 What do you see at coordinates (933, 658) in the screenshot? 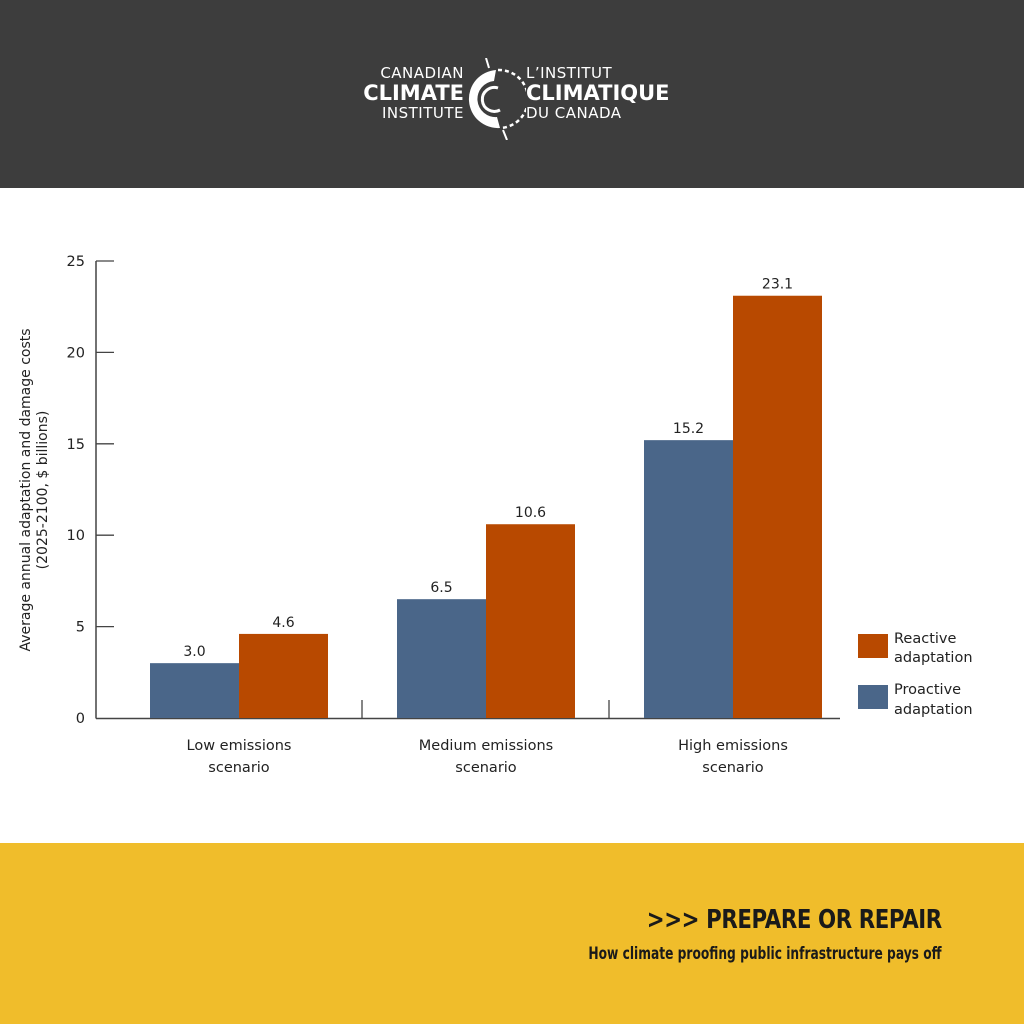
I see `legend-label-reactive: adaptation` at bounding box center [933, 658].